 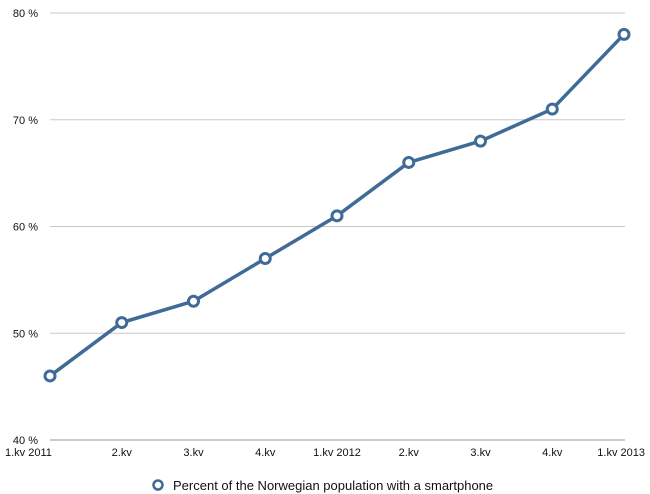 I want to click on y-tick-label: 80 %, so click(x=25, y=14).